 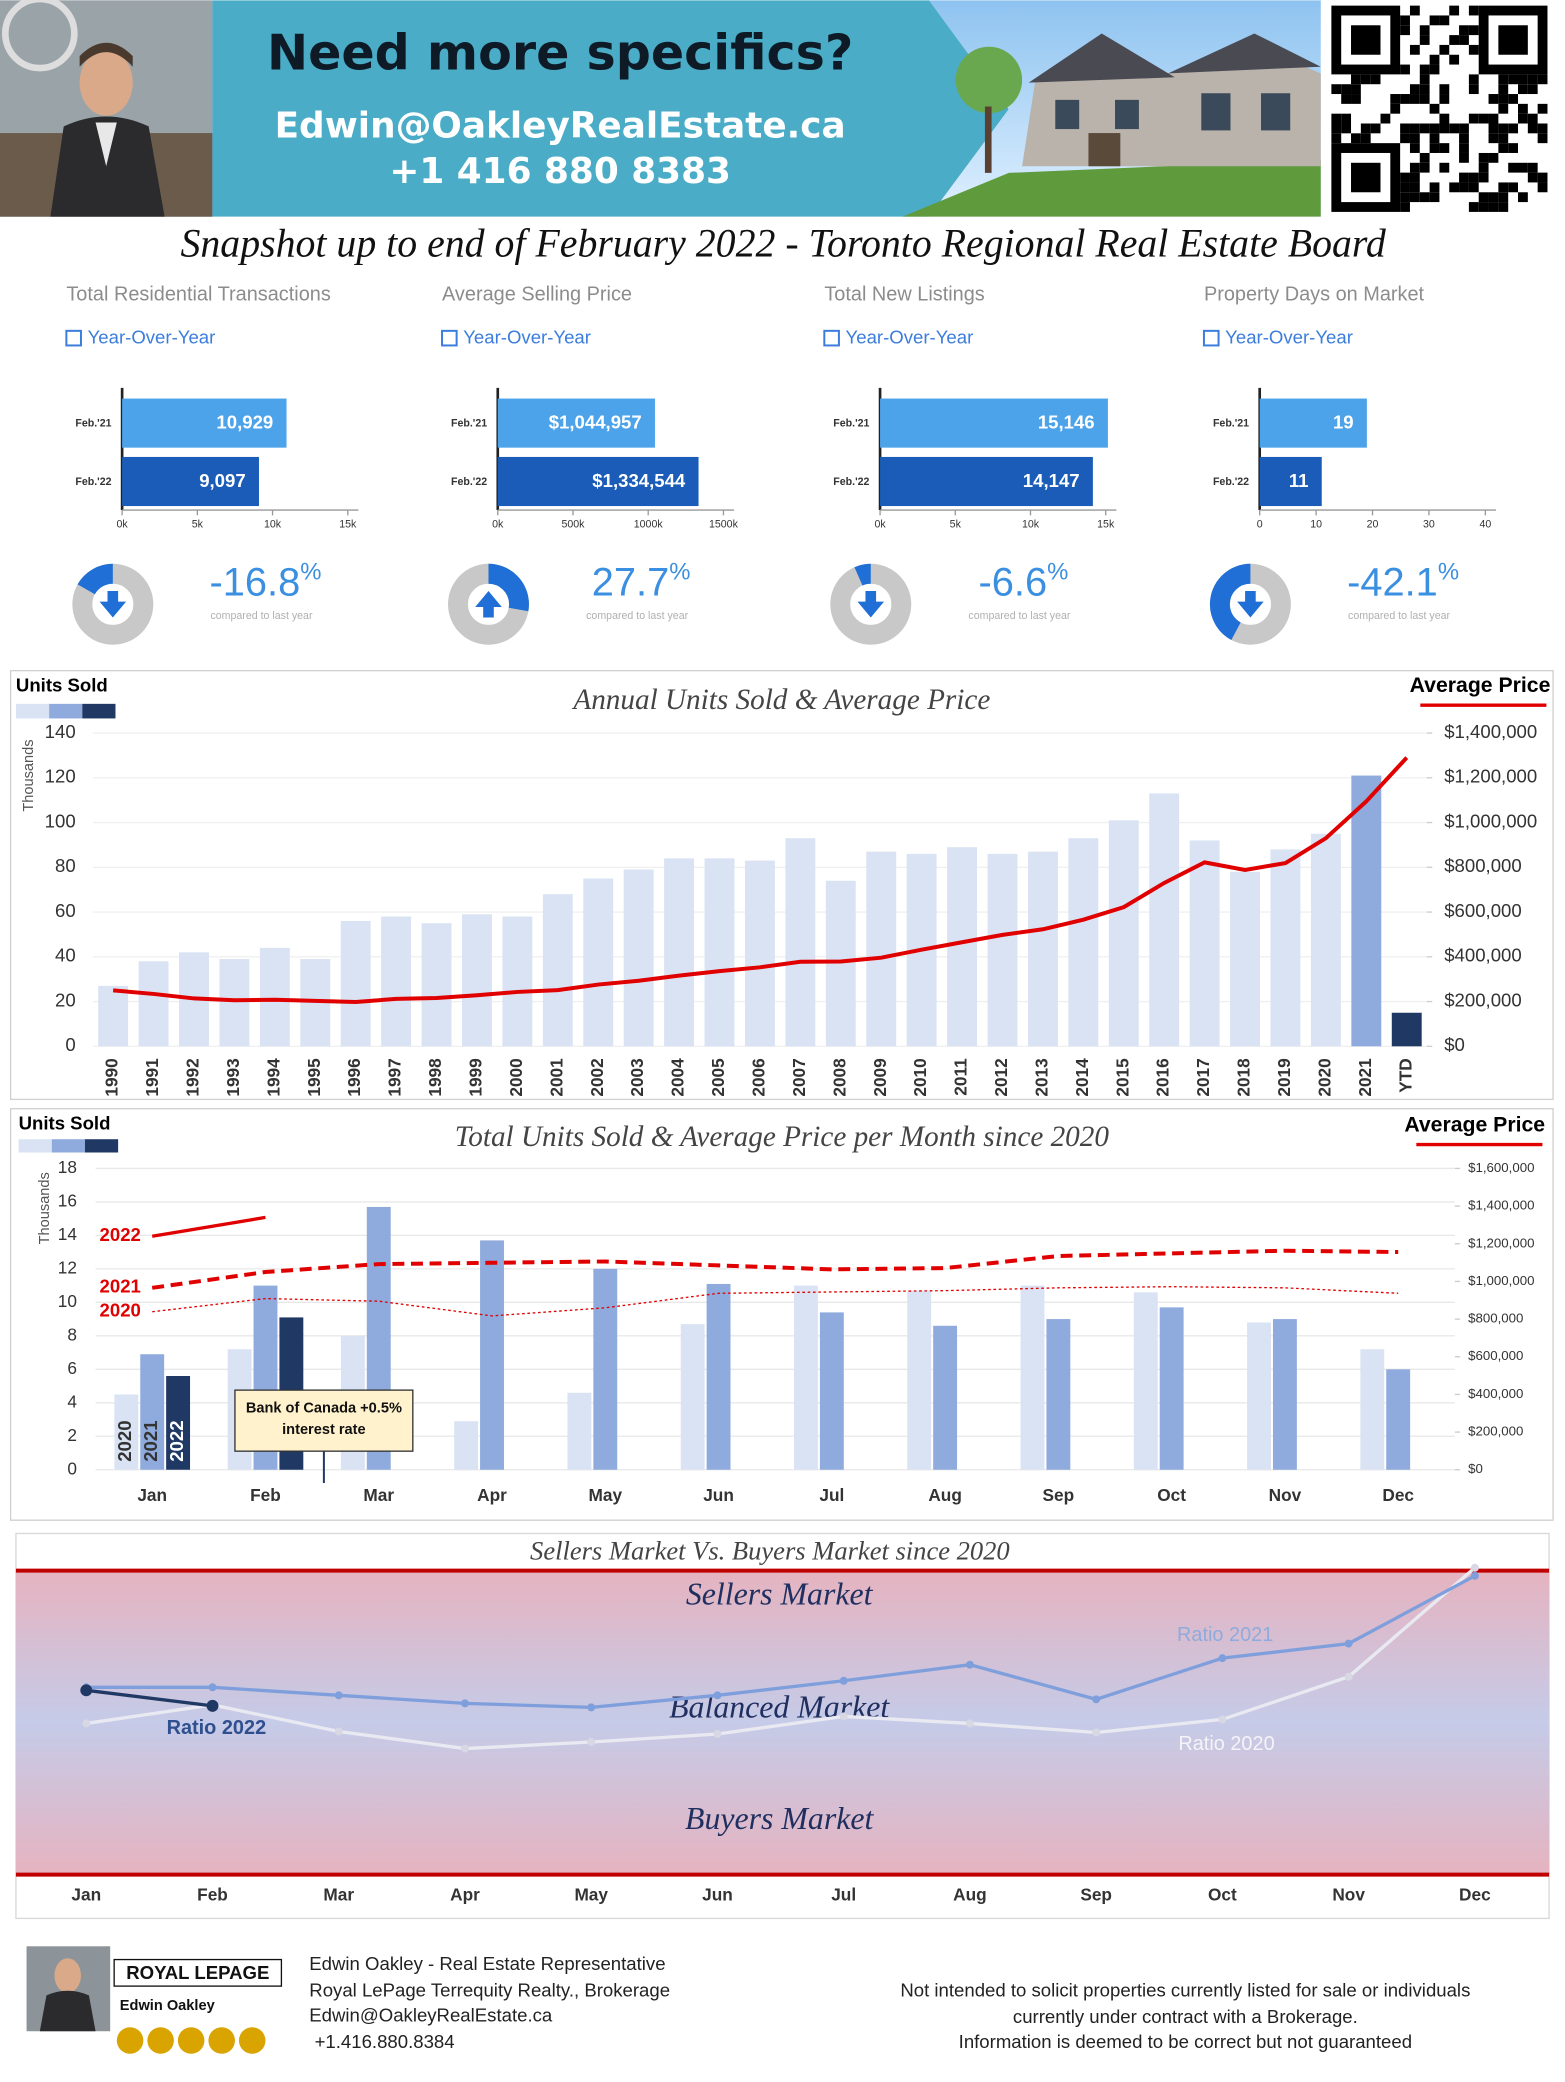 I want to click on y-tick-label: 0, so click(x=70, y=1044).